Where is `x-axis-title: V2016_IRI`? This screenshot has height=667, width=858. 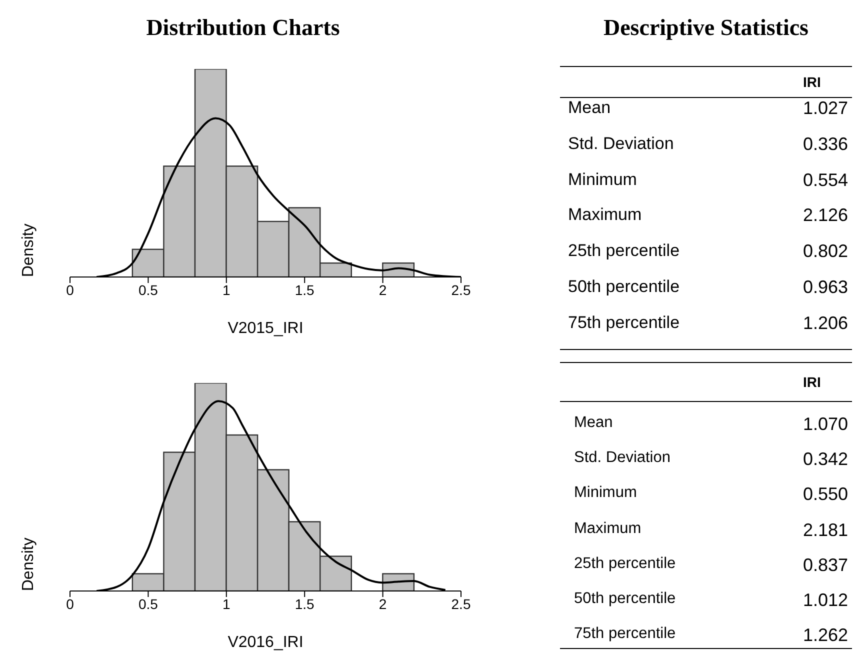
x-axis-title: V2016_IRI is located at coordinates (266, 642).